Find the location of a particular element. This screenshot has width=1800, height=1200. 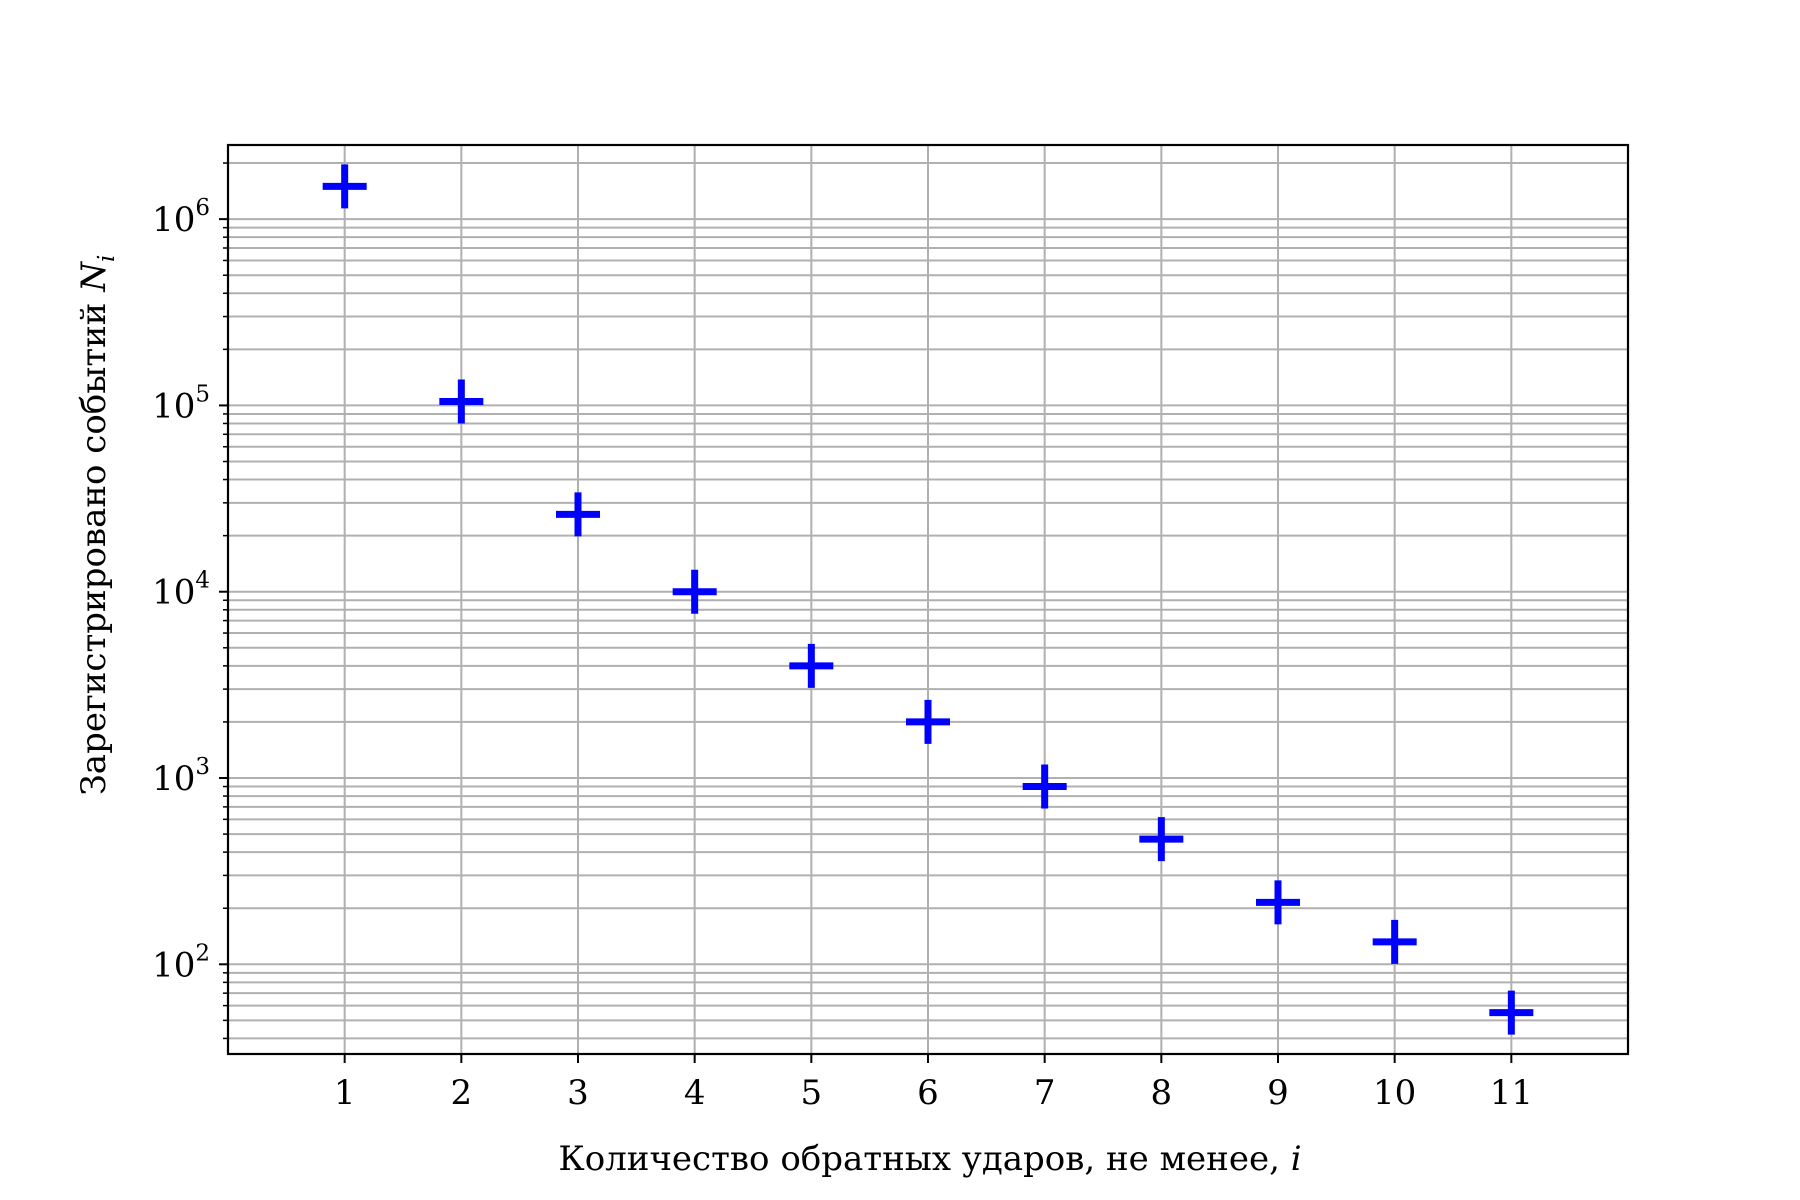

x-axis-label-variable: i is located at coordinates (1296, 1159).